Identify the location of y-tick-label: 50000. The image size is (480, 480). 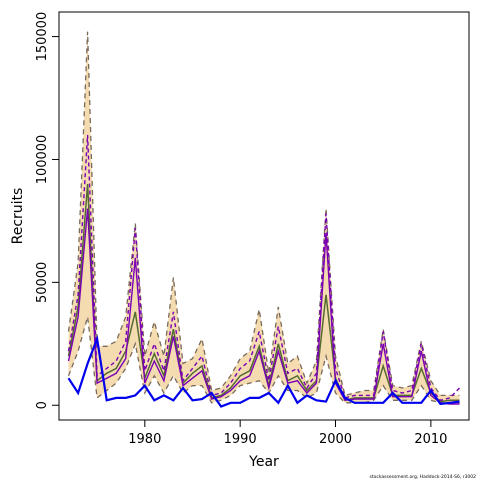
(42, 282).